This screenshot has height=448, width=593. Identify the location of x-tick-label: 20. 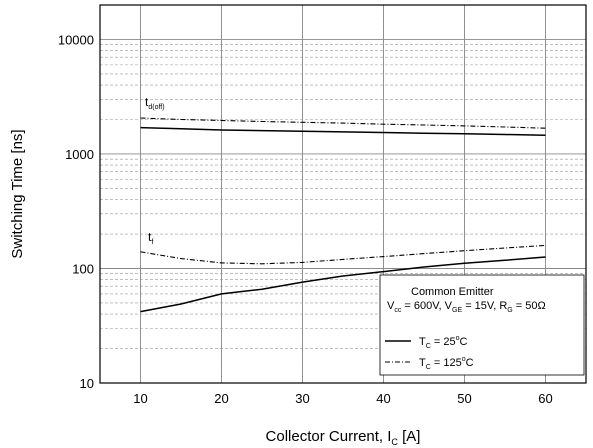
(221, 398).